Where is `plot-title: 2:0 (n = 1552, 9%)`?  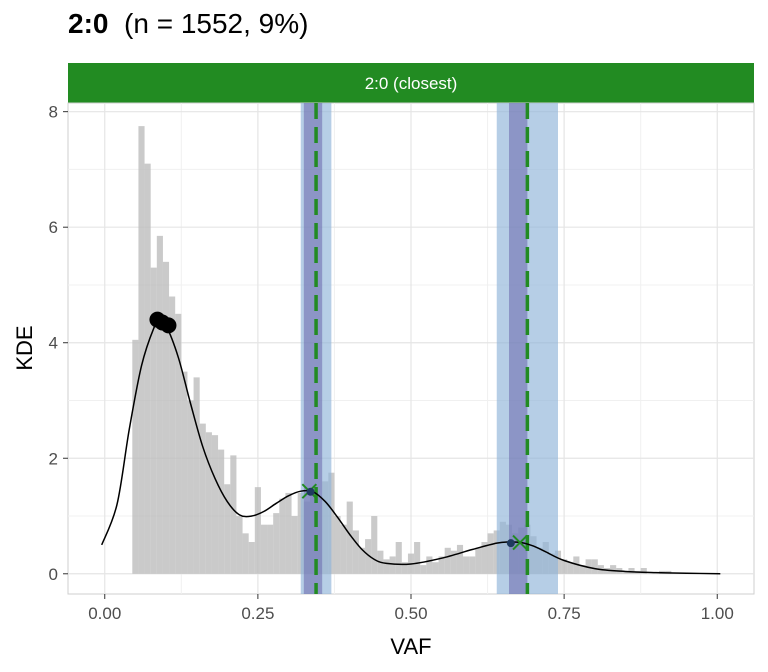 plot-title: 2:0 (n = 1552, 9%) is located at coordinates (188, 24).